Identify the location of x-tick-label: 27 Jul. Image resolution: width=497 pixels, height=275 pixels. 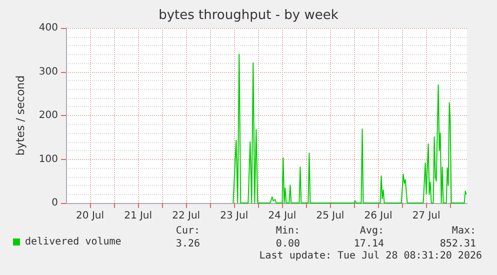
(426, 216).